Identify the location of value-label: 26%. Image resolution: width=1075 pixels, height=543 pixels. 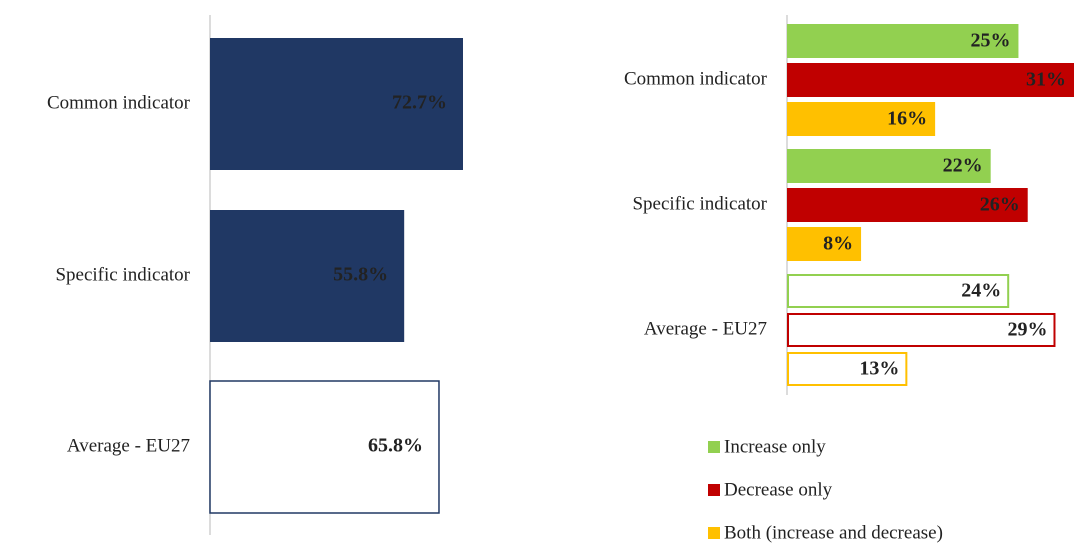
(1000, 205).